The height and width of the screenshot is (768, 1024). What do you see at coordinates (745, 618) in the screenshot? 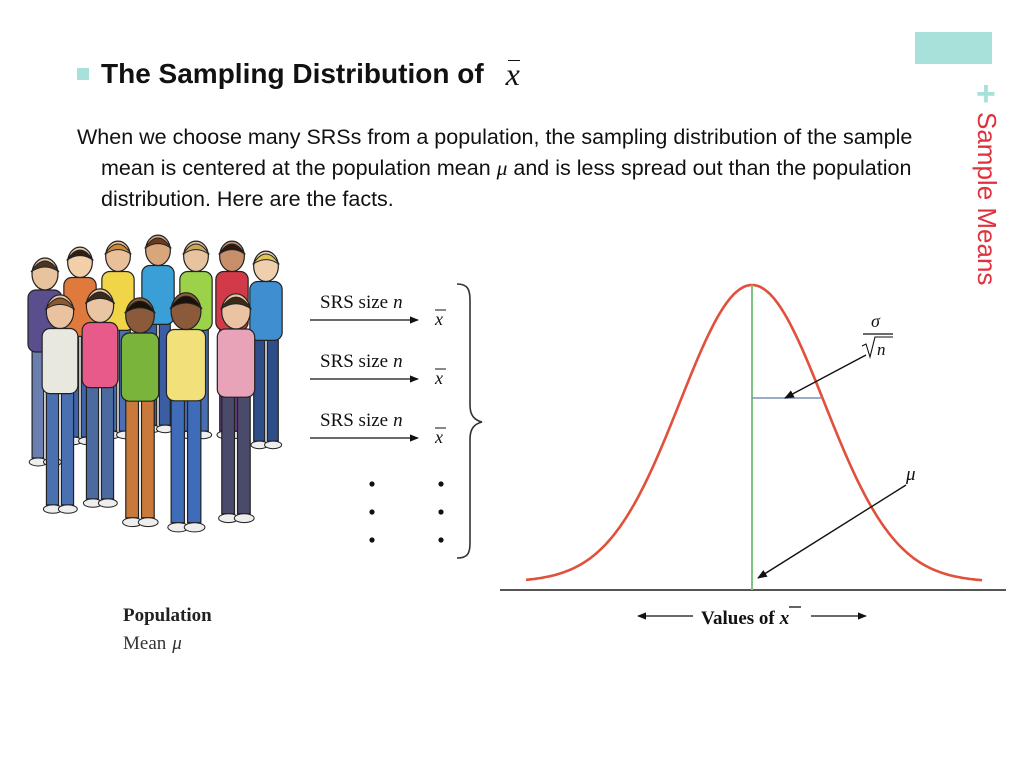
I see `svg-text:Values ofx: Values of x` at bounding box center [745, 618].